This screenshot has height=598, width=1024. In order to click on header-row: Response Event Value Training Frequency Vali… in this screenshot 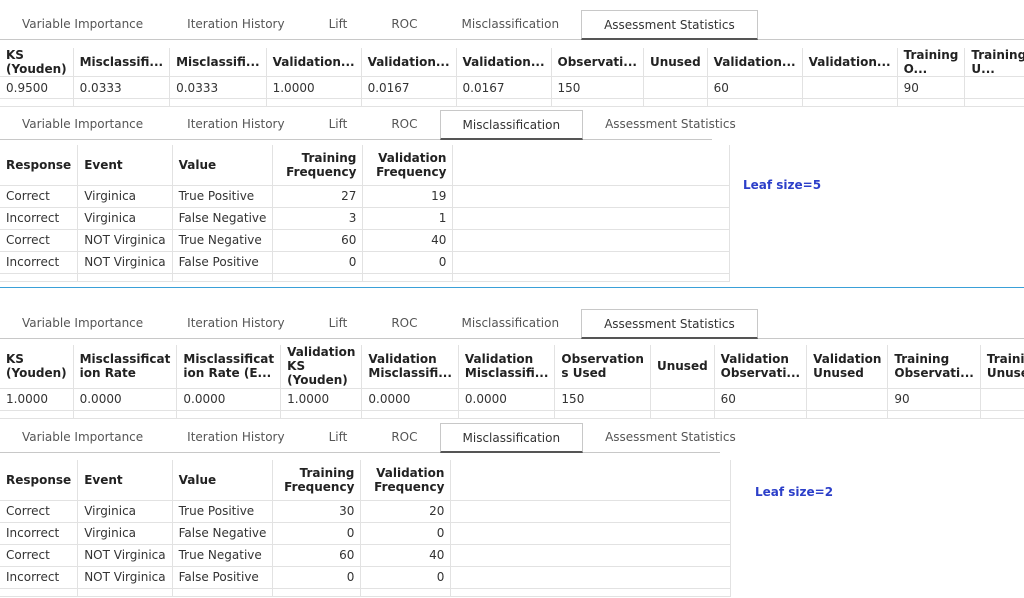, I will do `click(365, 165)`.